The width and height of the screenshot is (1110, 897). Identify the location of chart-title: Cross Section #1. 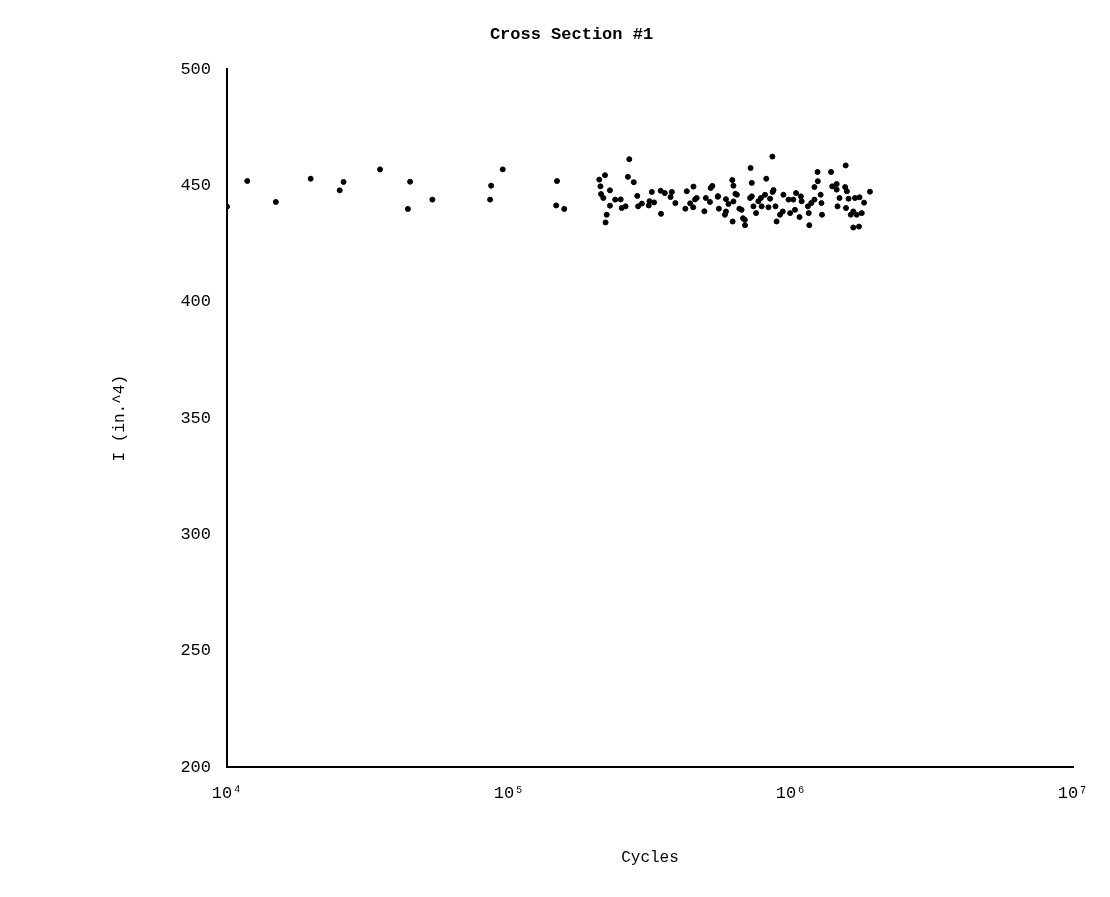
(571, 35).